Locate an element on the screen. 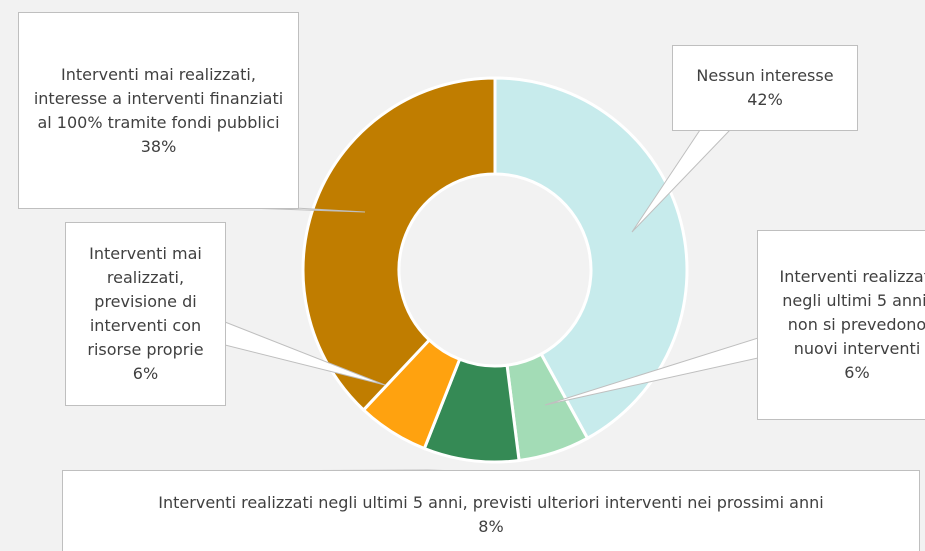 The image size is (925, 551). value-label: 38% is located at coordinates (158, 146).